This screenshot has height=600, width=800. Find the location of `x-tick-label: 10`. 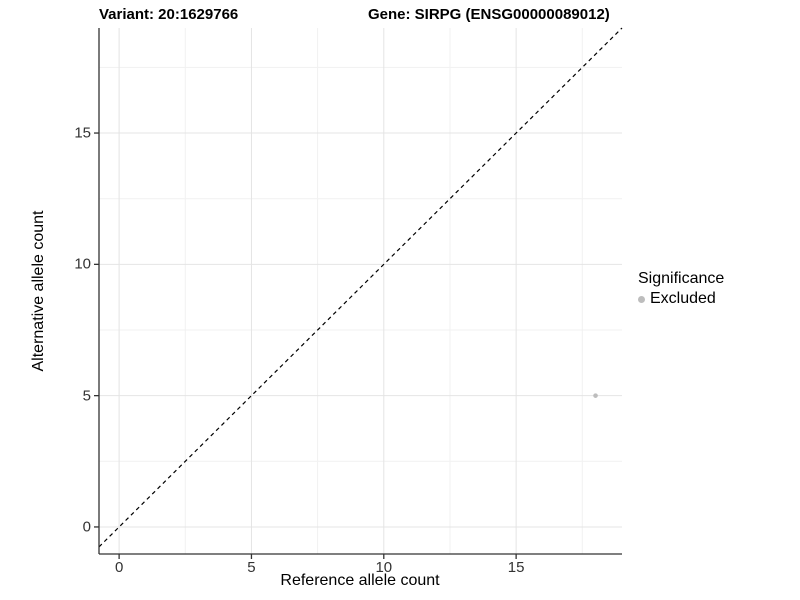

x-tick-label: 10 is located at coordinates (384, 567).